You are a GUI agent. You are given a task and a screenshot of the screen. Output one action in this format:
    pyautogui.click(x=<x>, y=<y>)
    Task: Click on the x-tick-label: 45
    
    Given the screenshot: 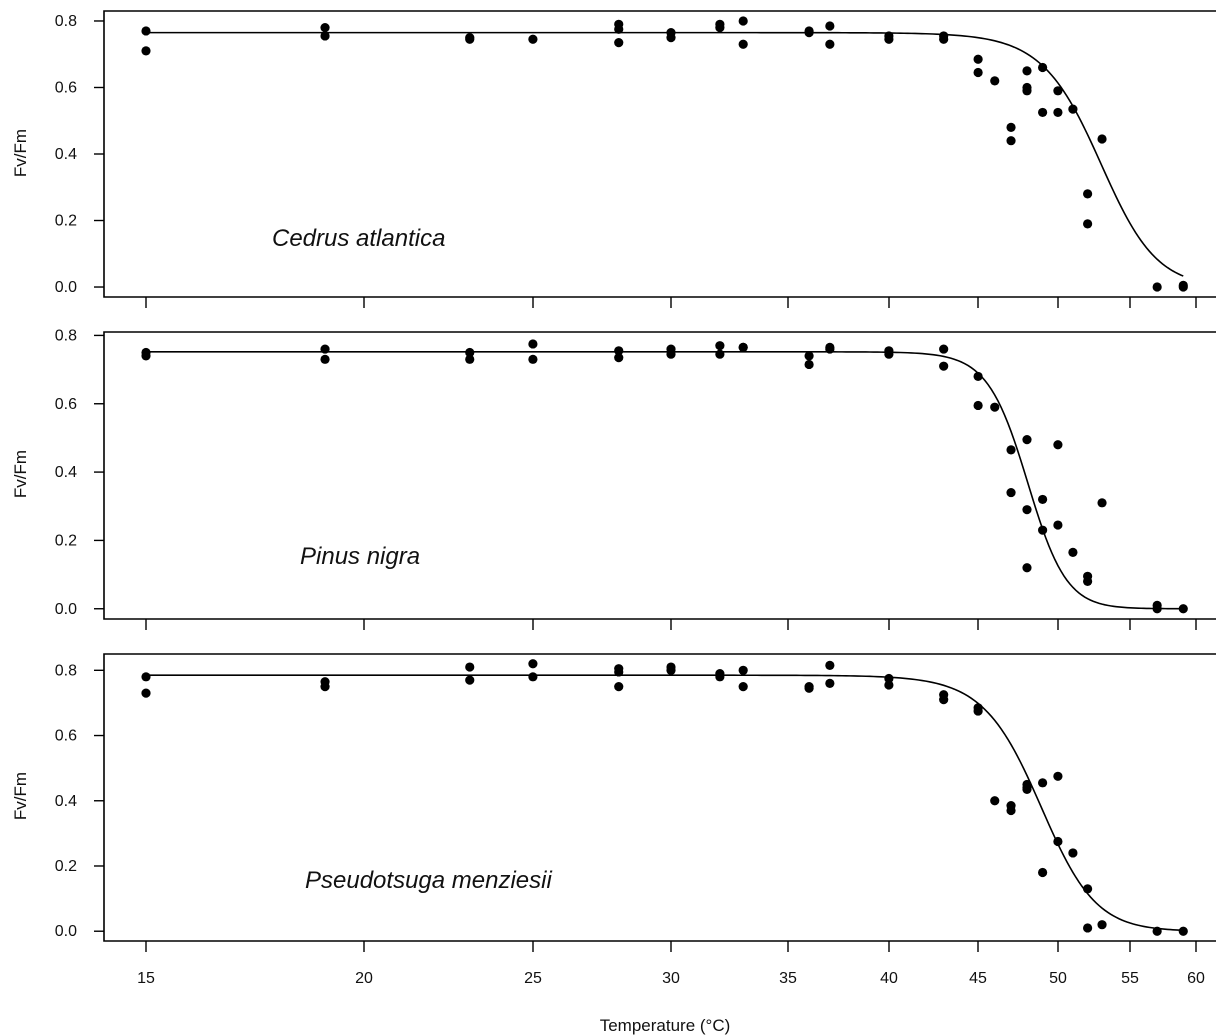 What is the action you would take?
    pyautogui.click(x=978, y=978)
    